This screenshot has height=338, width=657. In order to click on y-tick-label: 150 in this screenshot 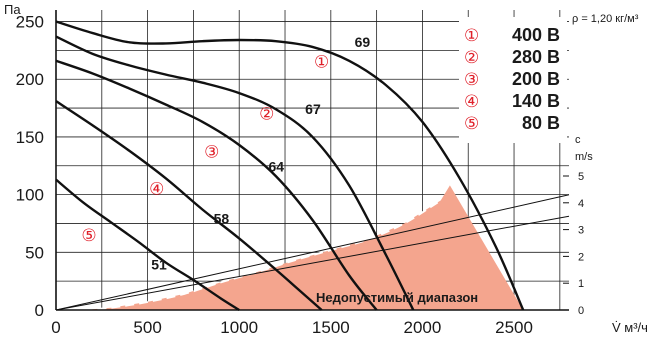, I will do `click(30, 137)`.